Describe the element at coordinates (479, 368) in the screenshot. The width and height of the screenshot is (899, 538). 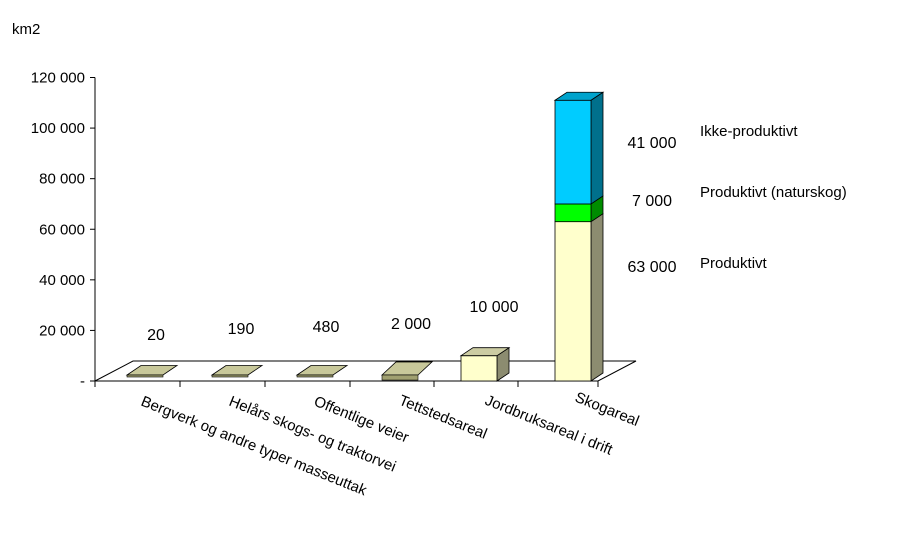
I see `bar-jordbruksareal-i-drift-front` at that location.